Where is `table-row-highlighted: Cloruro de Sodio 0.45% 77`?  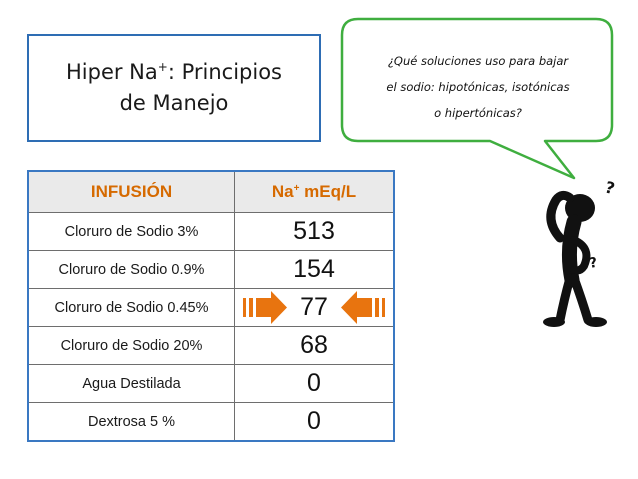
table-row-highlighted: Cloruro de Sodio 0.45% 77 is located at coordinates (211, 307).